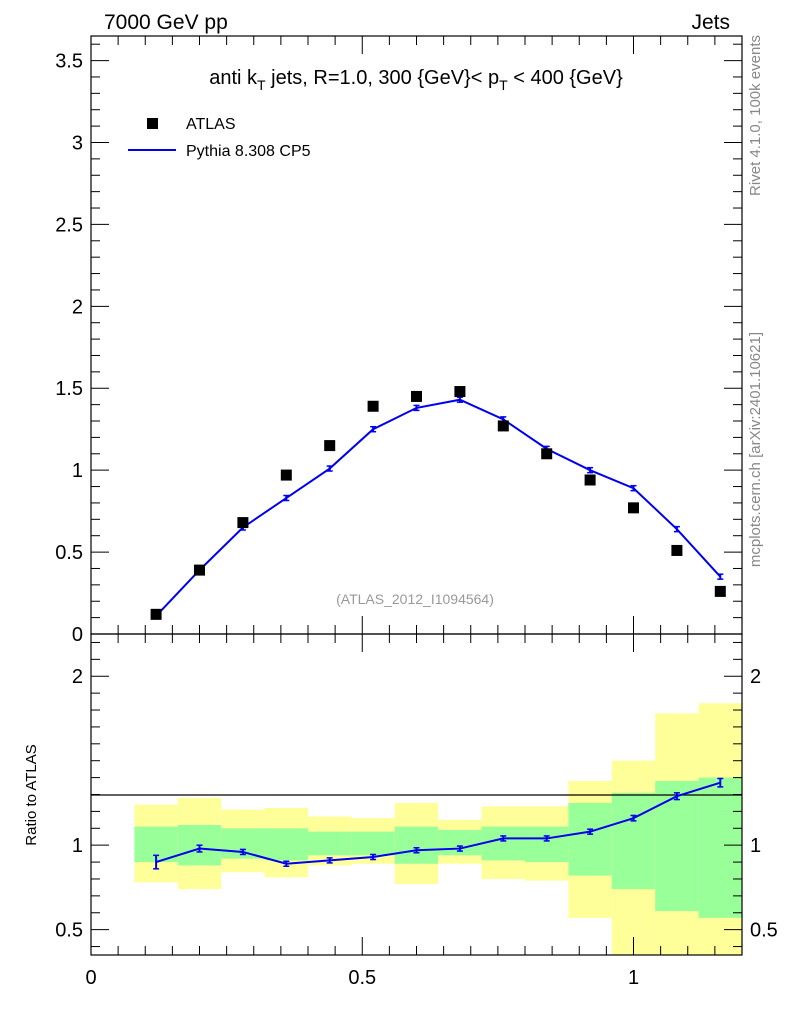 The width and height of the screenshot is (786, 1029). What do you see at coordinates (152, 123) in the screenshot?
I see `legend-atlas-marker` at bounding box center [152, 123].